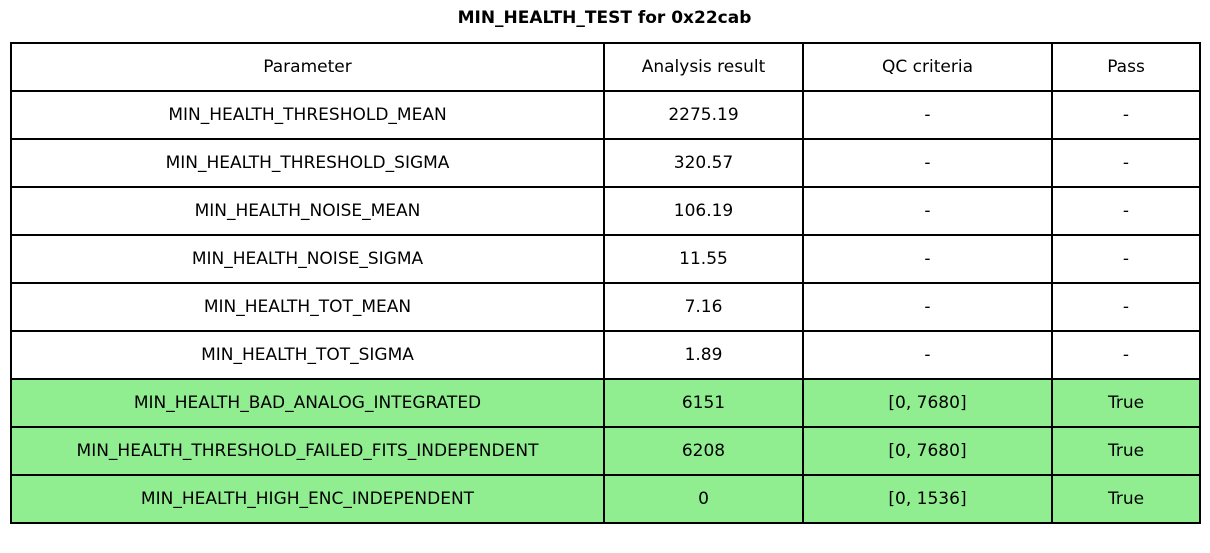  Describe the element at coordinates (703, 499) in the screenshot. I see `result-cell: 0` at that location.